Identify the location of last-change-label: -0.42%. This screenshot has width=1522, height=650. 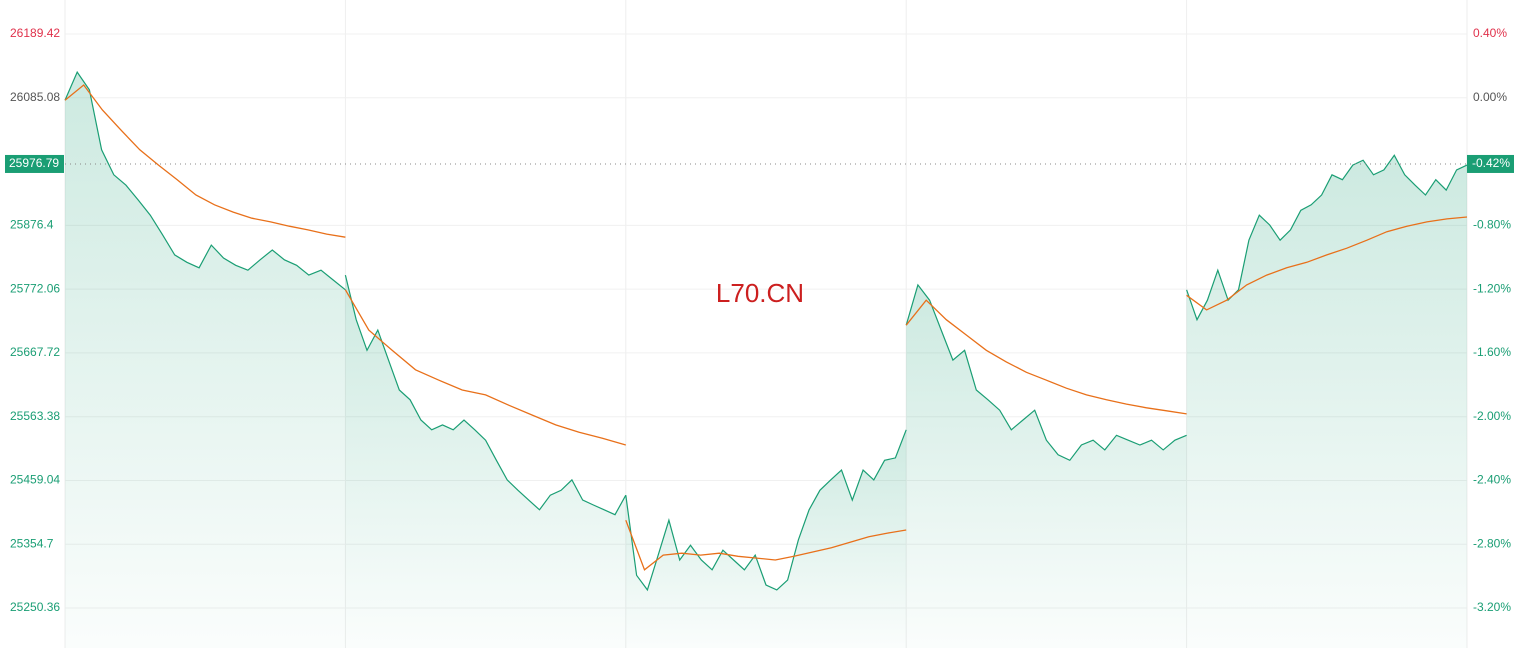
(1491, 163).